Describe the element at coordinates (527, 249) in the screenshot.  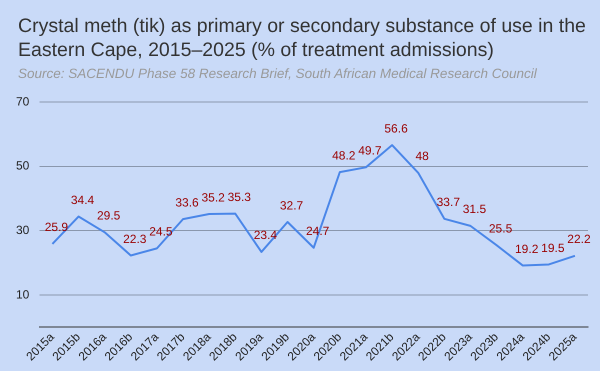
I see `data-label: 19.2` at that location.